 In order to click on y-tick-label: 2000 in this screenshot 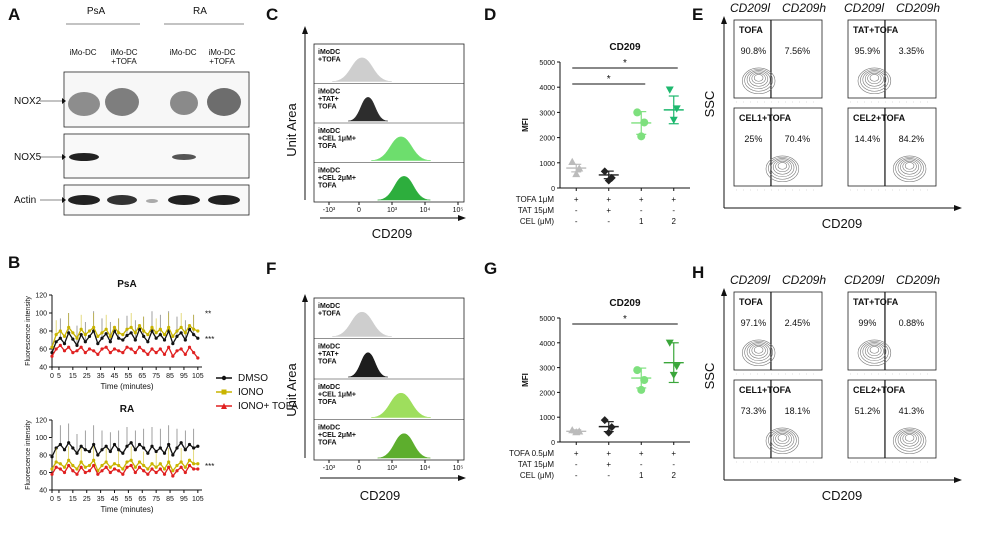, I will do `click(547, 139)`.